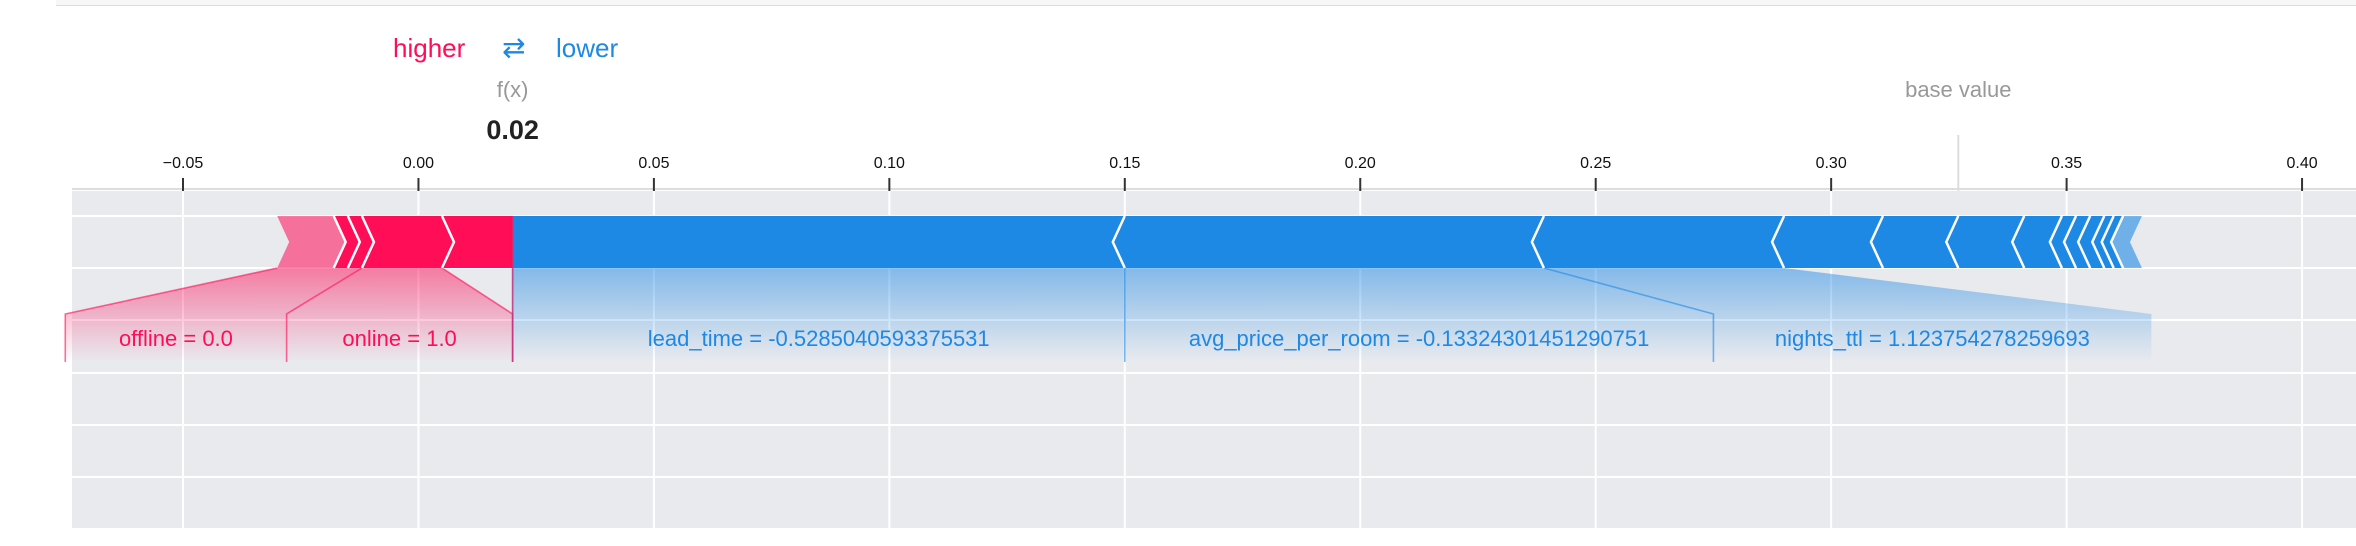 This screenshot has width=2356, height=546. I want to click on feature-label: lead_time = -0.5285040593375531, so click(819, 338).